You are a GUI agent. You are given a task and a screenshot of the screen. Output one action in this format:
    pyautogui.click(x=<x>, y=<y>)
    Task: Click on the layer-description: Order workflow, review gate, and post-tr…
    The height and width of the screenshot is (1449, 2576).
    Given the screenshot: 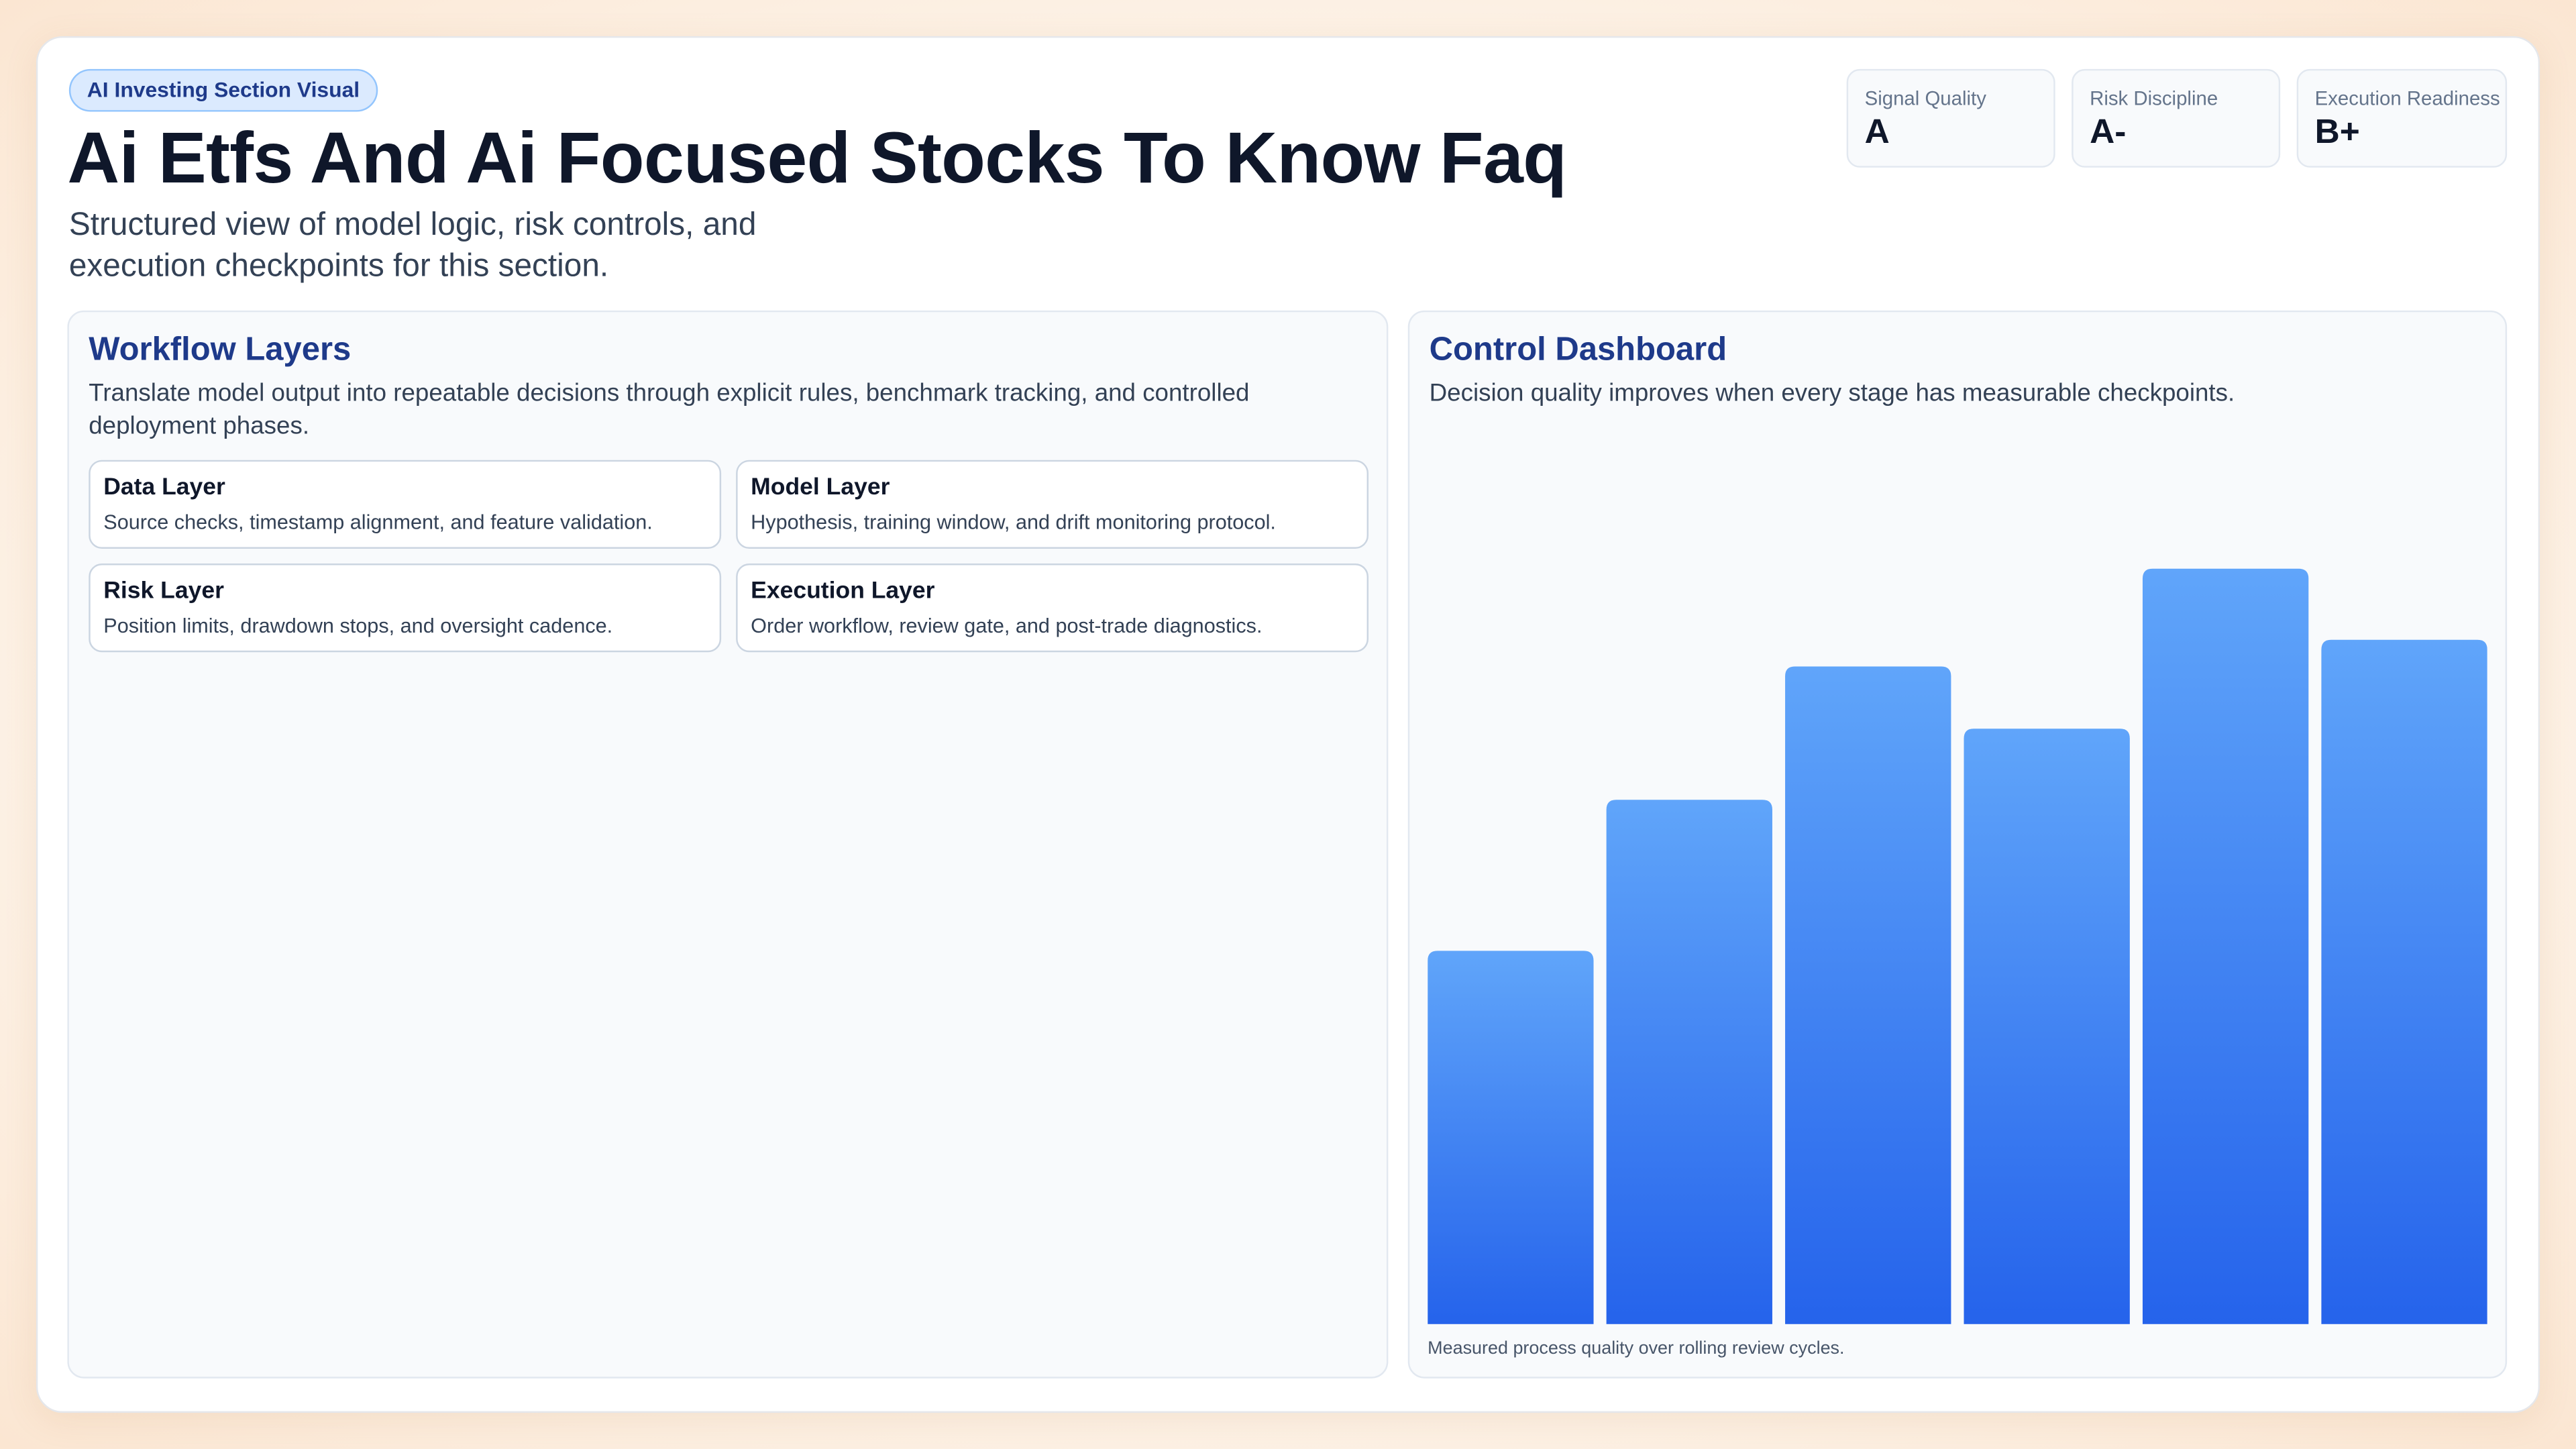 What is the action you would take?
    pyautogui.click(x=1007, y=626)
    